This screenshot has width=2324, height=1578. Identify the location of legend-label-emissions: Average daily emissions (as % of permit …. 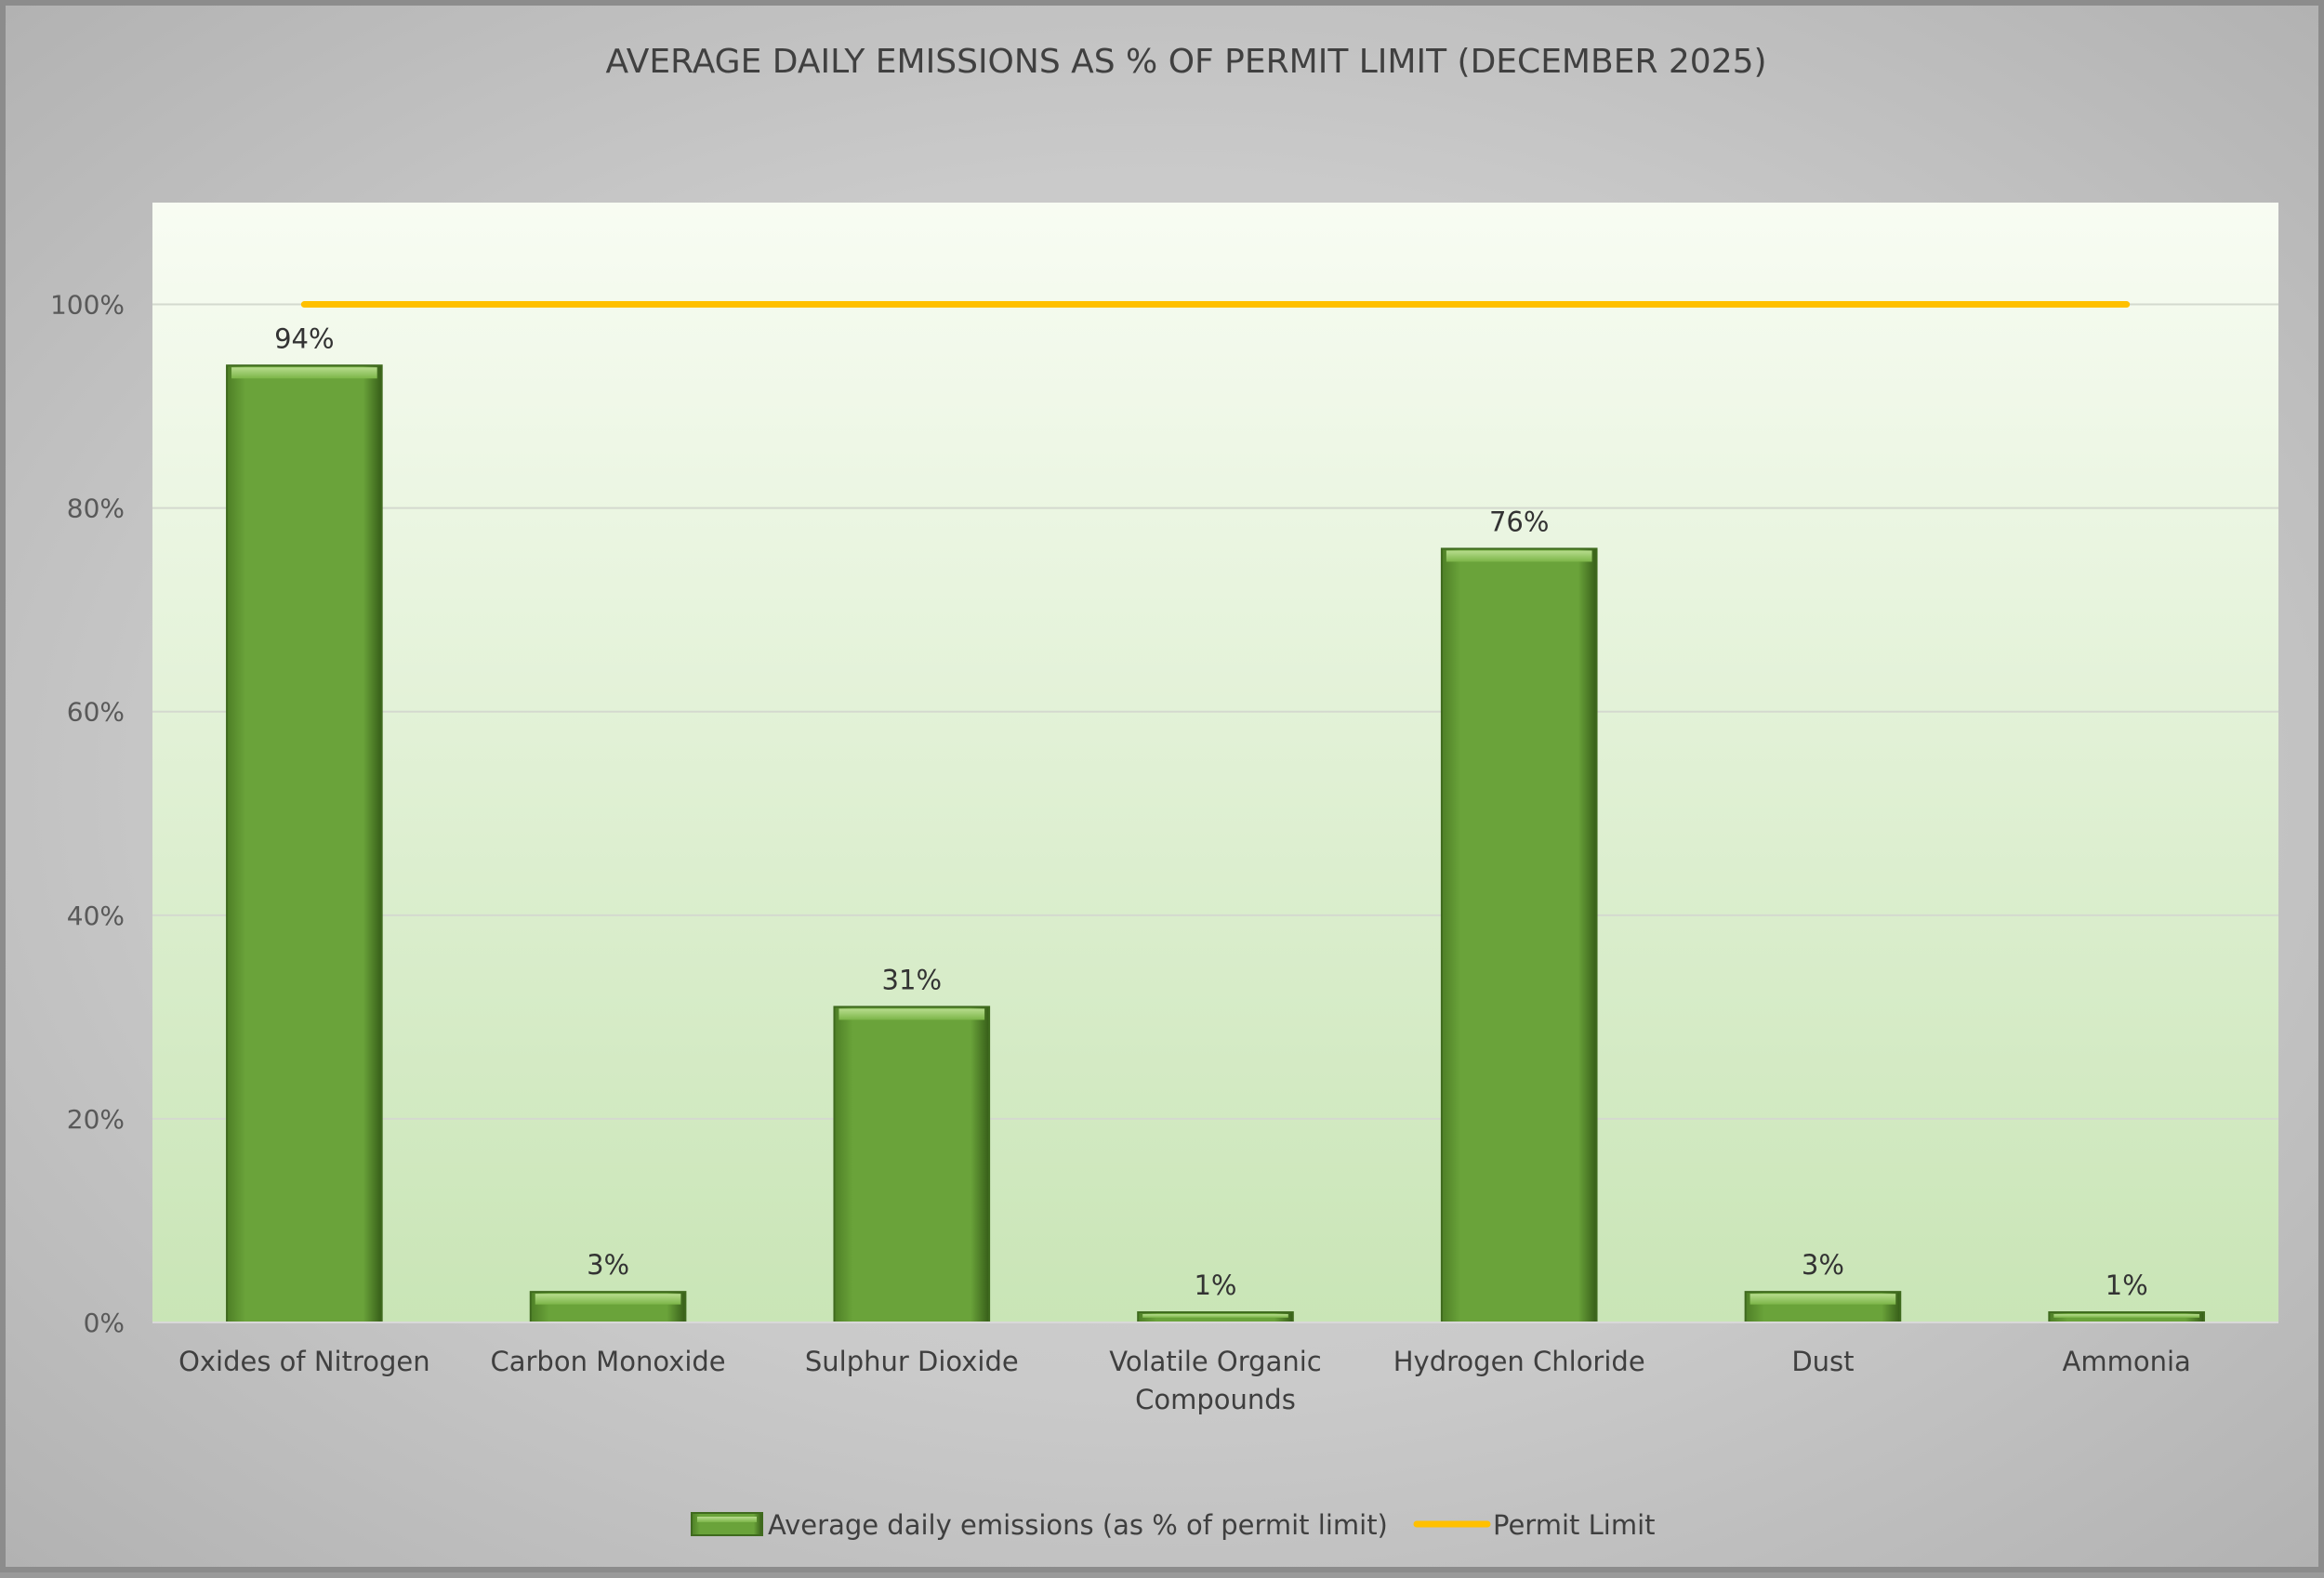
(1078, 1525).